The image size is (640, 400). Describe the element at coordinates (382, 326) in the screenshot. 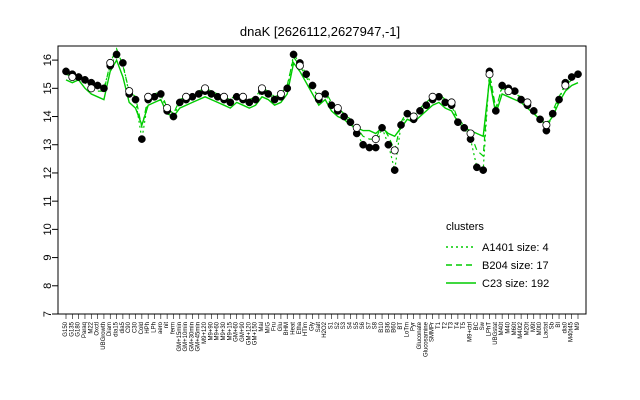

I see `x-tick-label: B10` at that location.